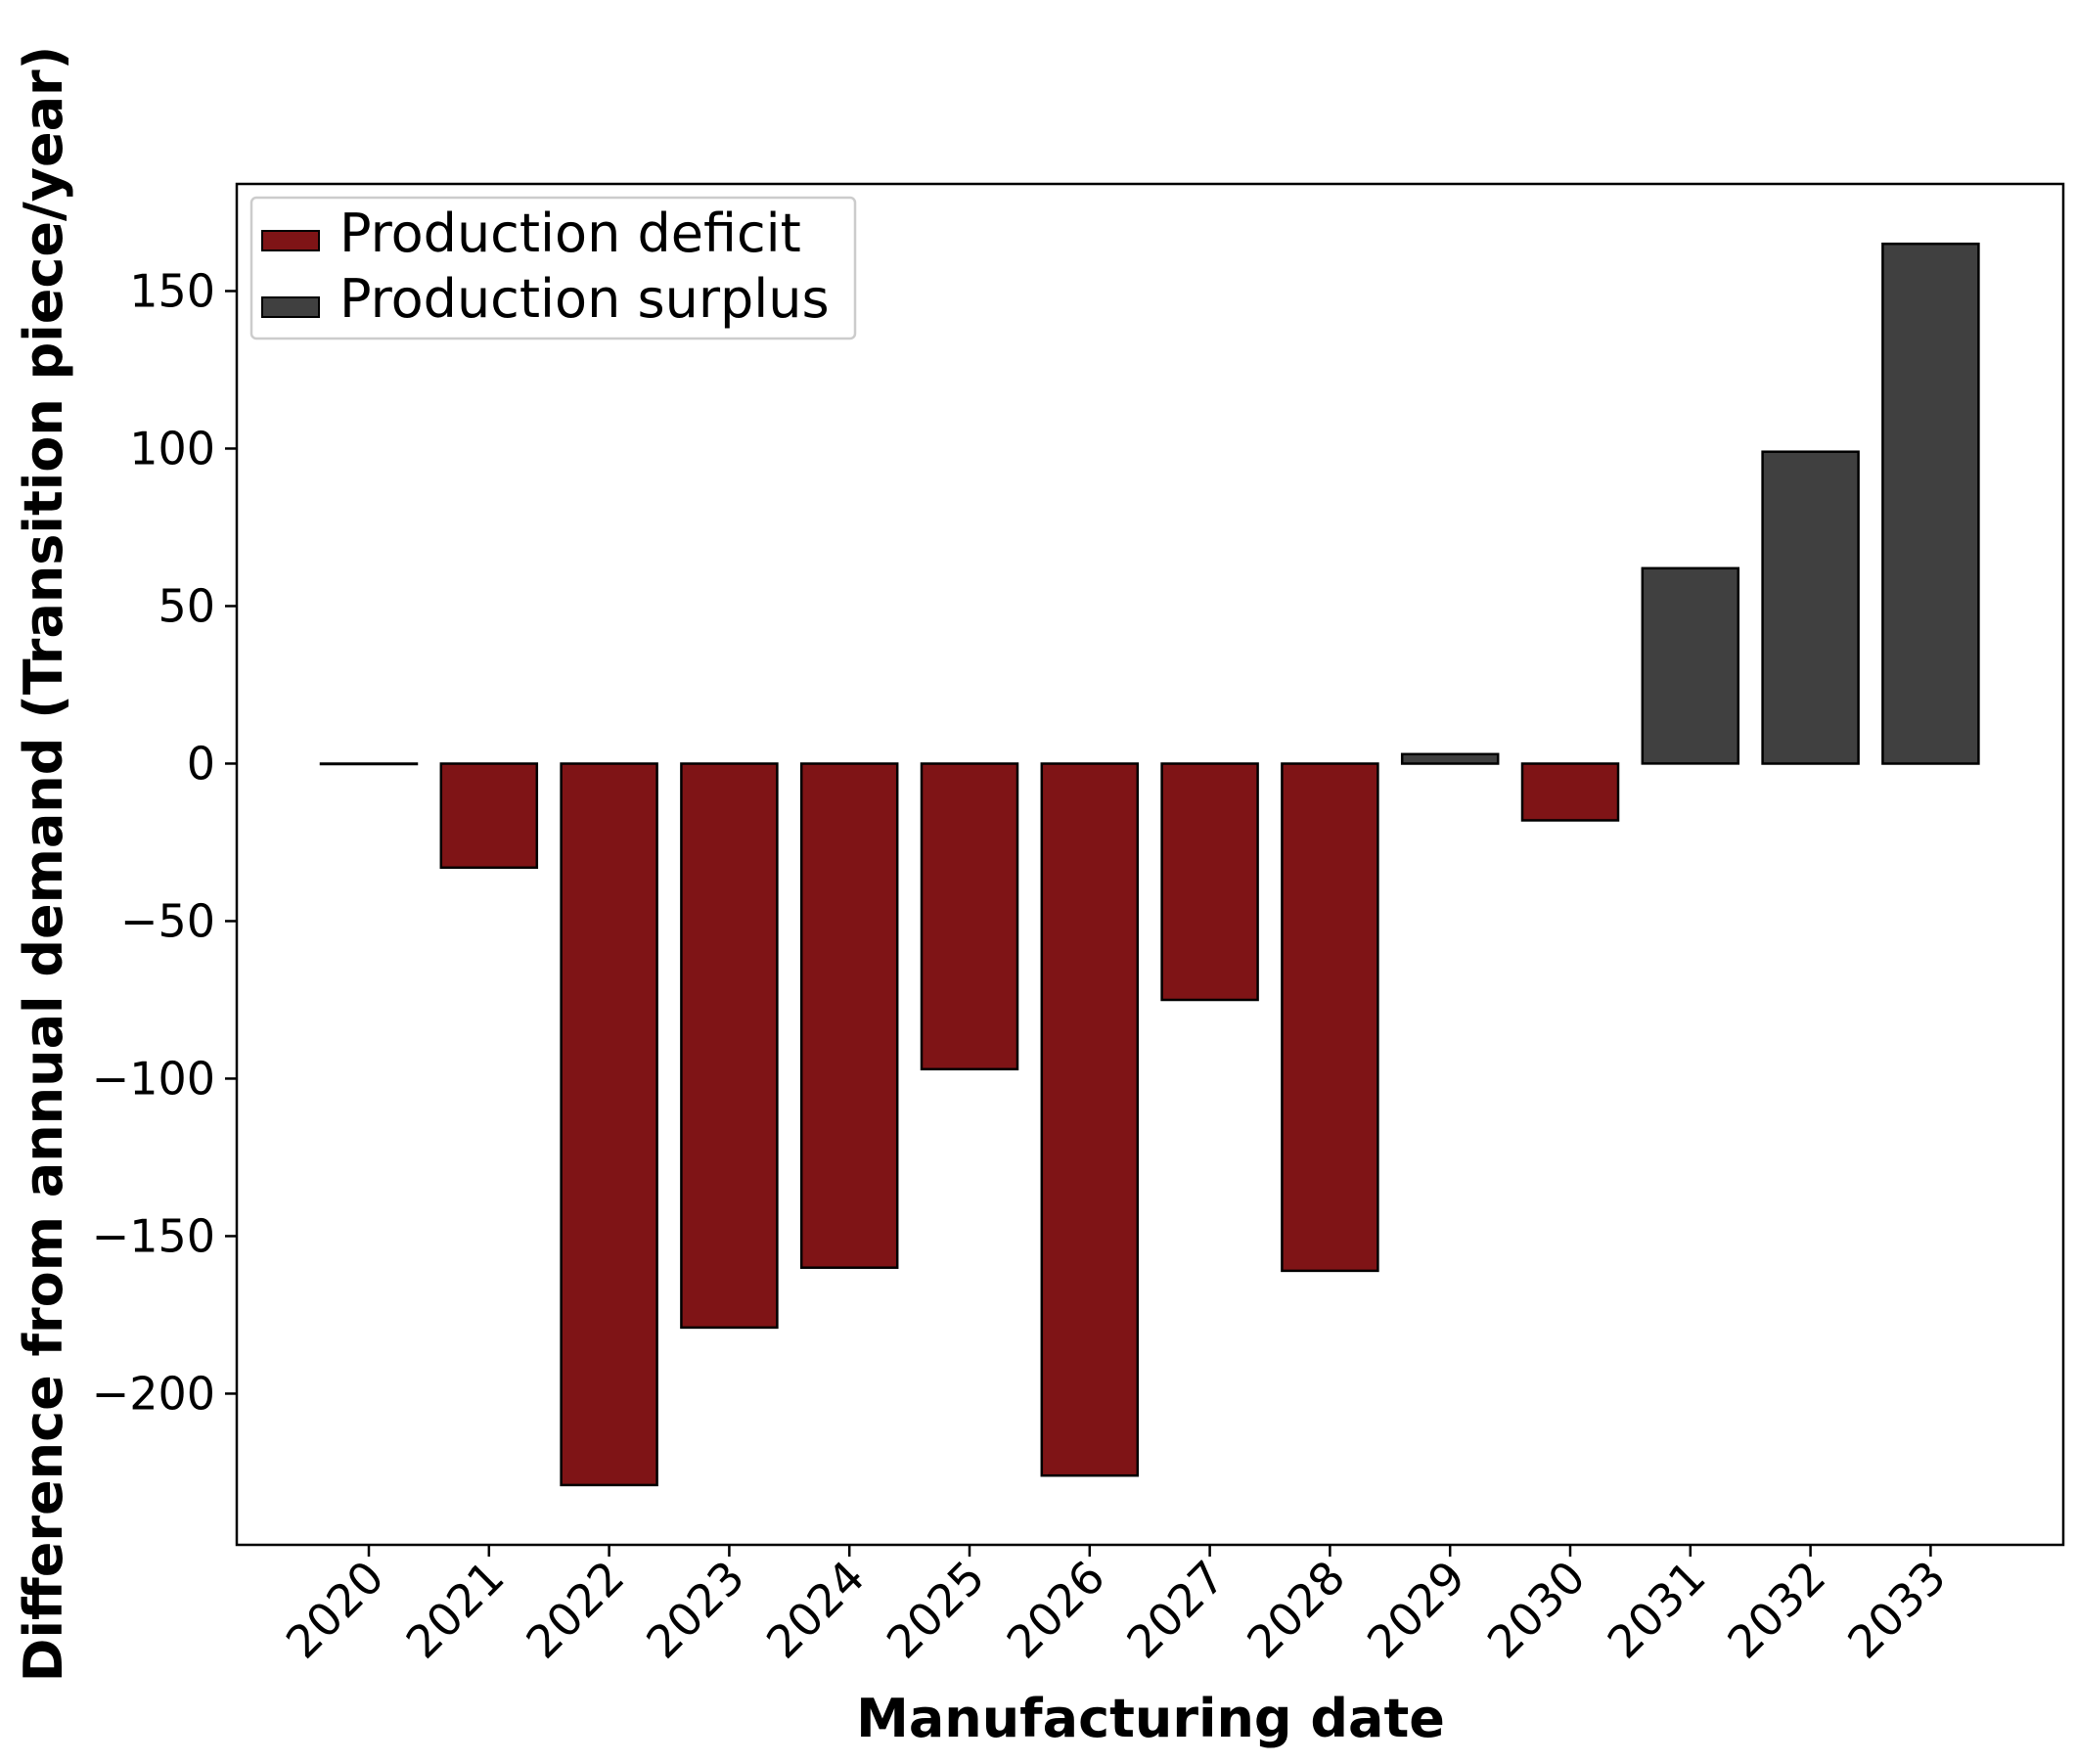  Describe the element at coordinates (609, 1124) in the screenshot. I see `bar-2022` at that location.